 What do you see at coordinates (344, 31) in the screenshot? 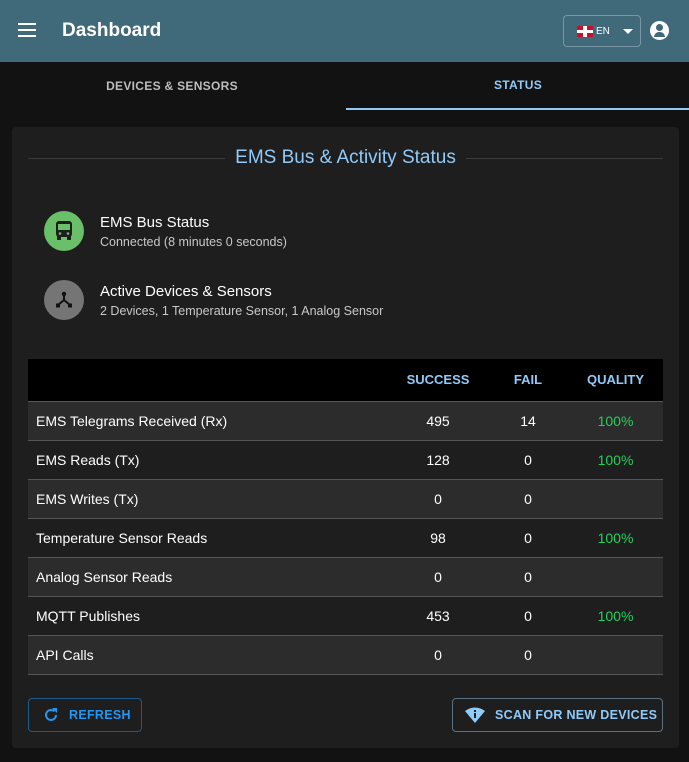
I see `app-bar: Dashboard EN` at bounding box center [344, 31].